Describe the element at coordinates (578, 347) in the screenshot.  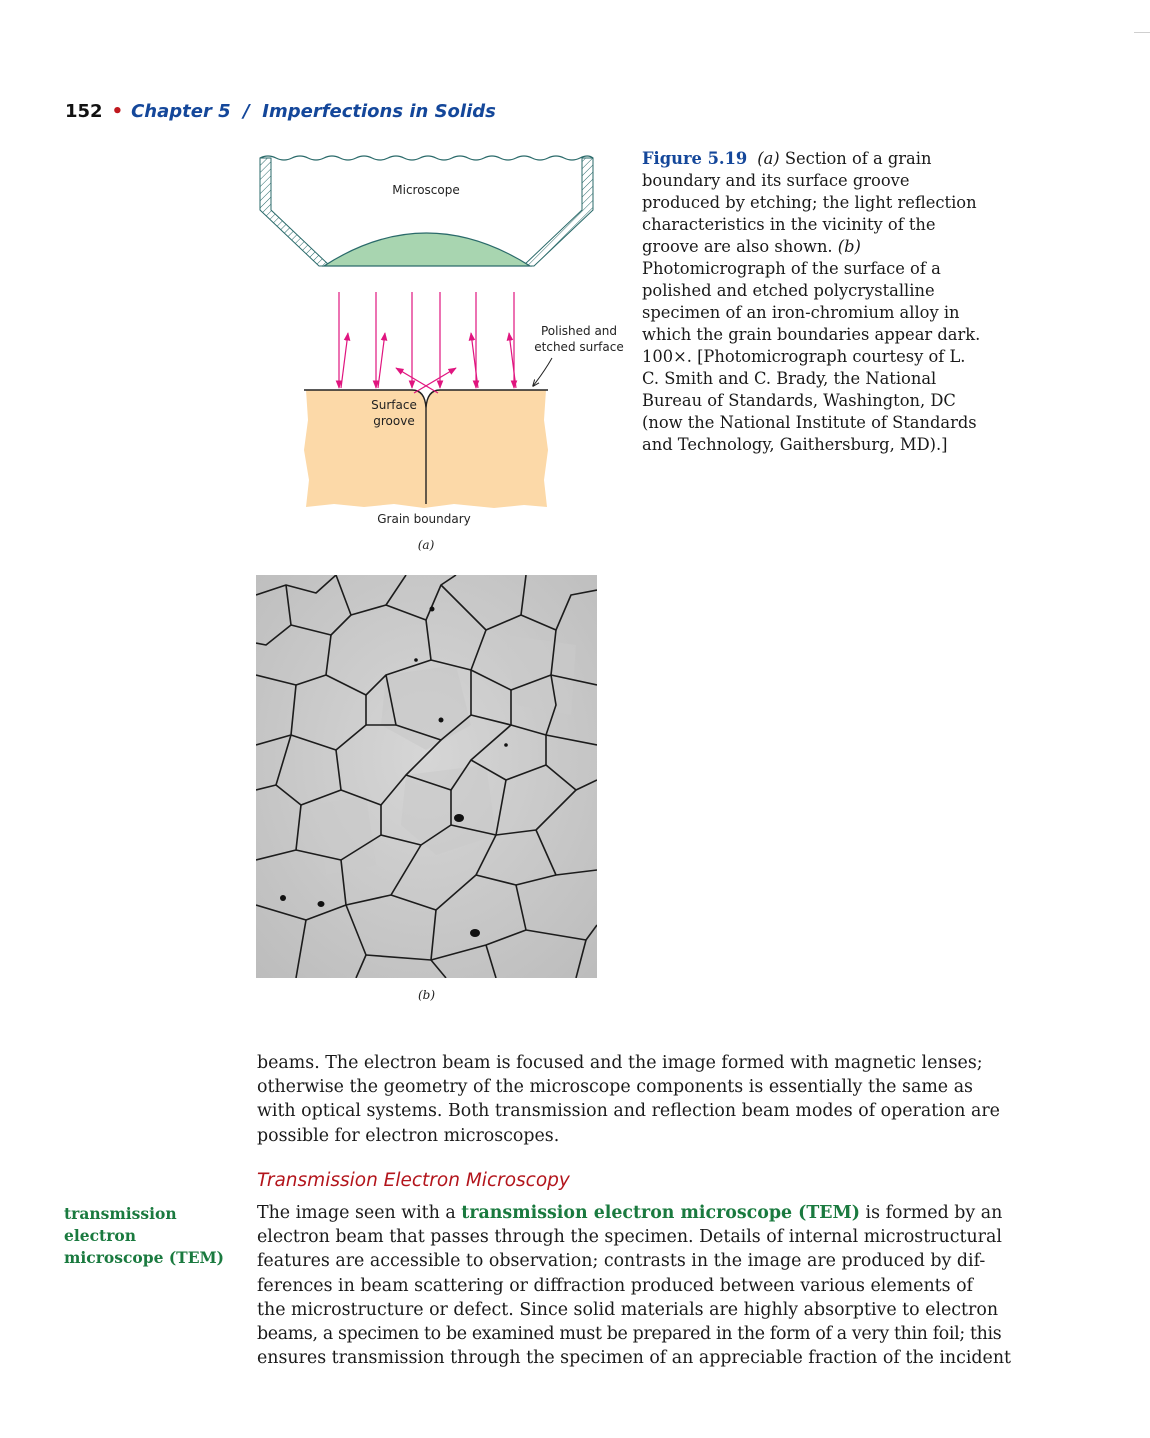
I see `polished-label-line2: etched surface` at that location.